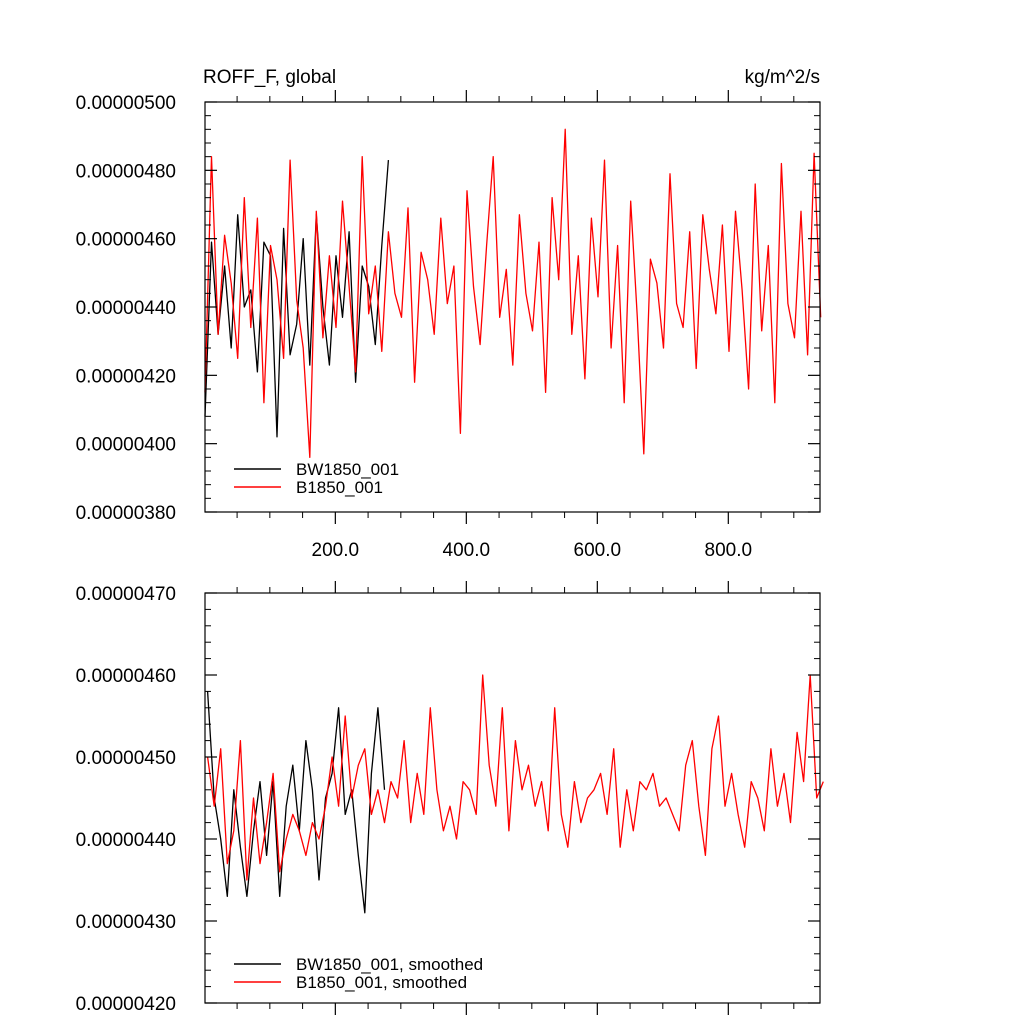  What do you see at coordinates (347, 469) in the screenshot?
I see `top-legend-label-0: BW1850_001` at bounding box center [347, 469].